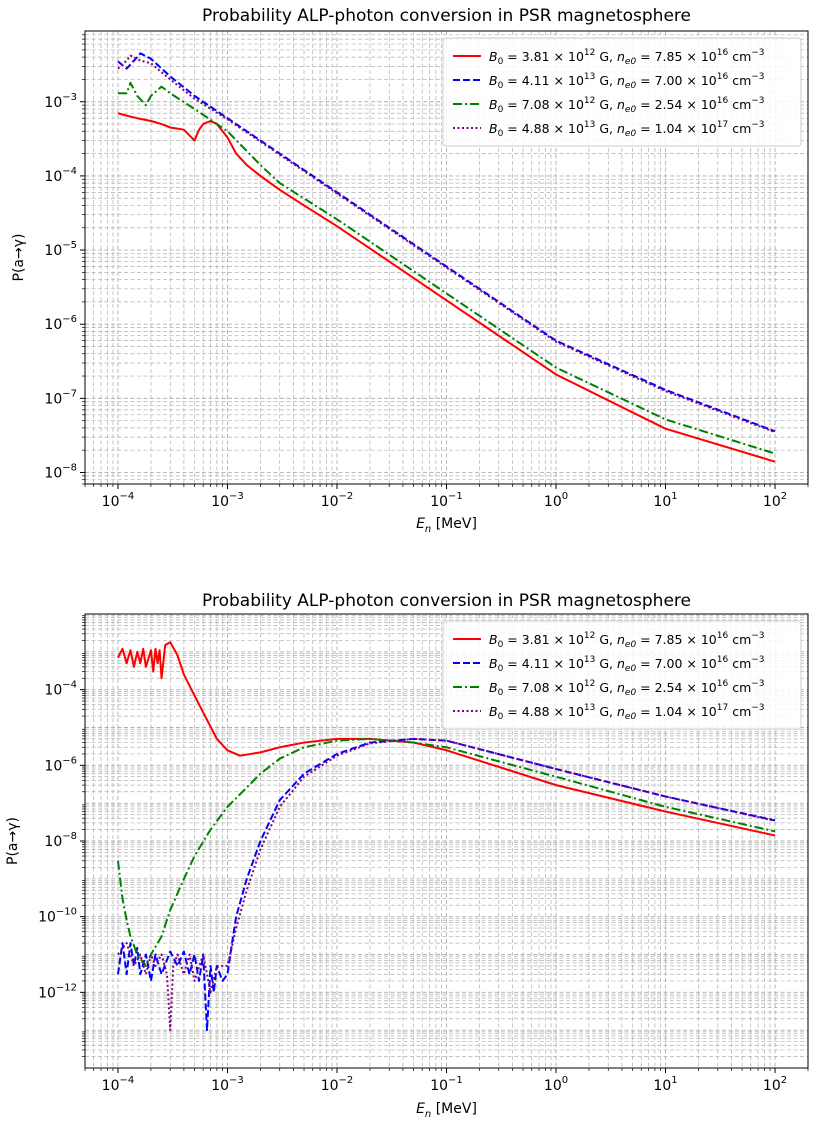 This screenshot has width=816, height=1126. Describe the element at coordinates (60, 101) in the screenshot. I see `y-tick-label: 10⁻³` at that location.